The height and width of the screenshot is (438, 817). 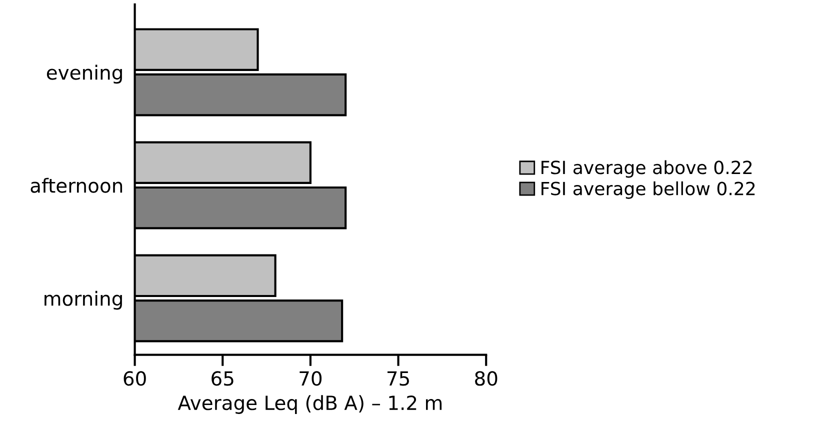 What do you see at coordinates (310, 404) in the screenshot?
I see `x-axis-title: Average Leq (dB A) – 1.2 m` at bounding box center [310, 404].